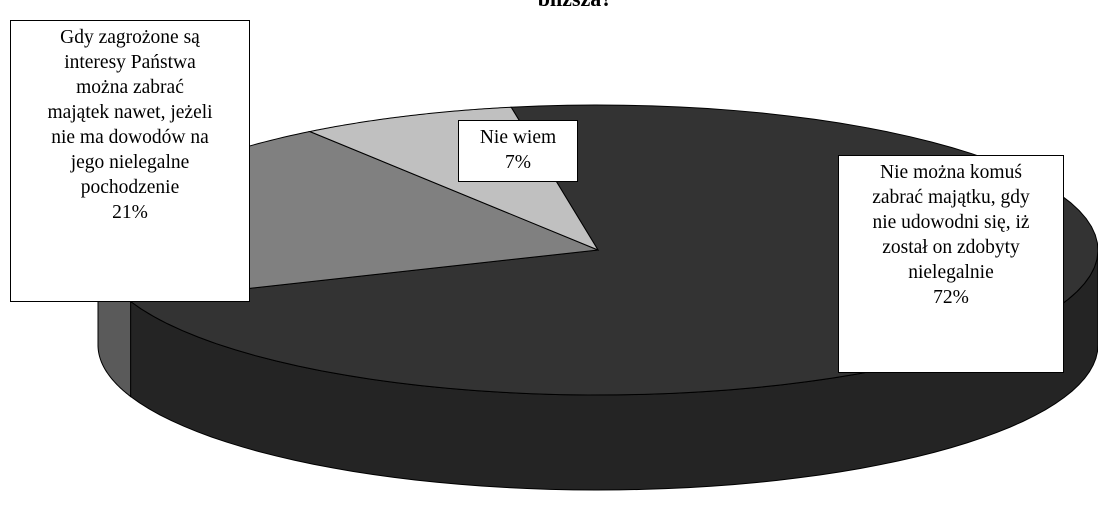 This screenshot has width=1098, height=509. Describe the element at coordinates (518, 151) in the screenshot. I see `slice-label: Nie wiem 7%` at that location.